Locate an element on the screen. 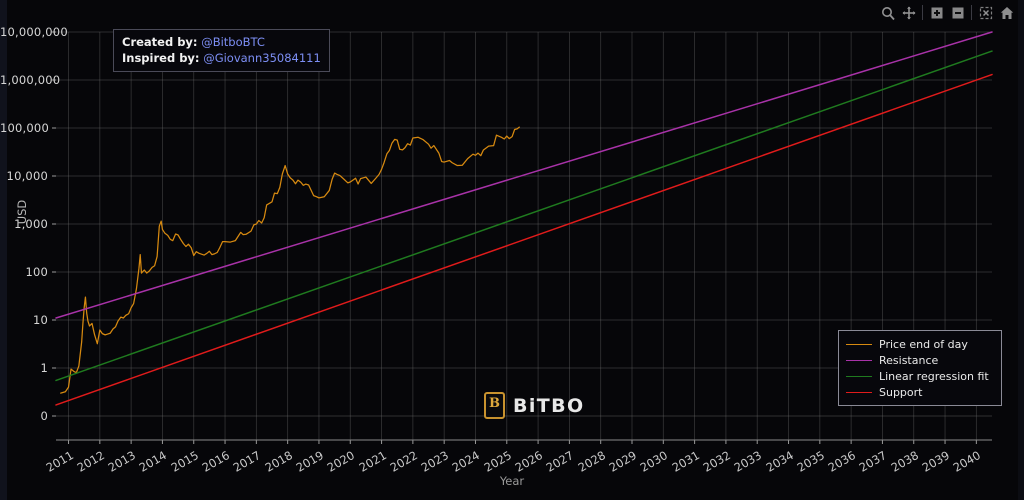  zoom-in-icon is located at coordinates (936, 12).